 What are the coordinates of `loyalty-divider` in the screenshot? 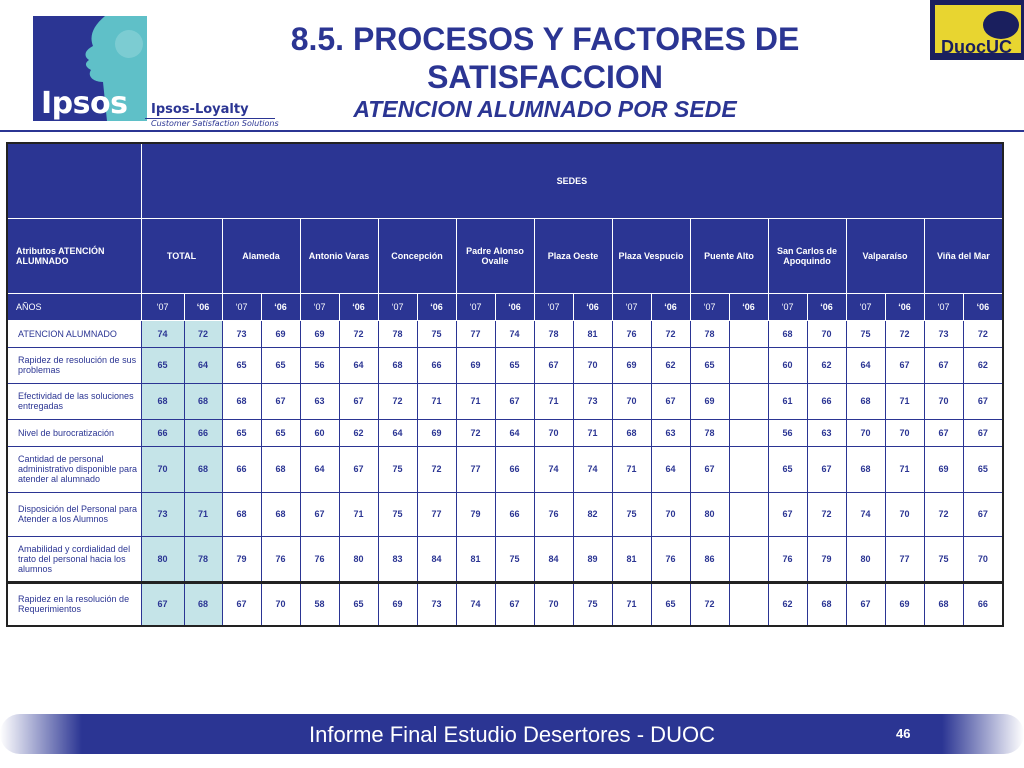 It's located at (210, 118).